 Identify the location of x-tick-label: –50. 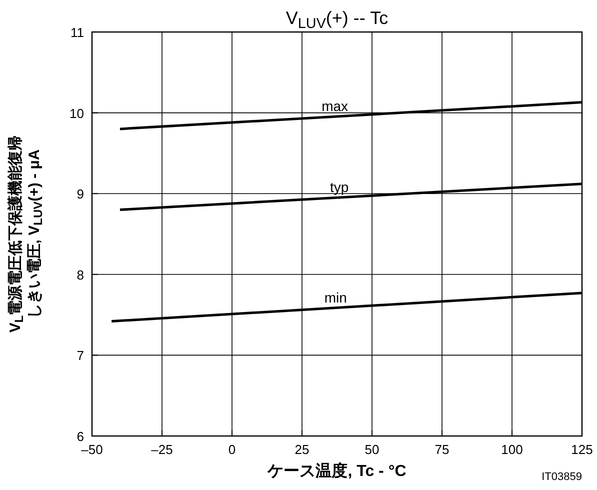
(92, 449).